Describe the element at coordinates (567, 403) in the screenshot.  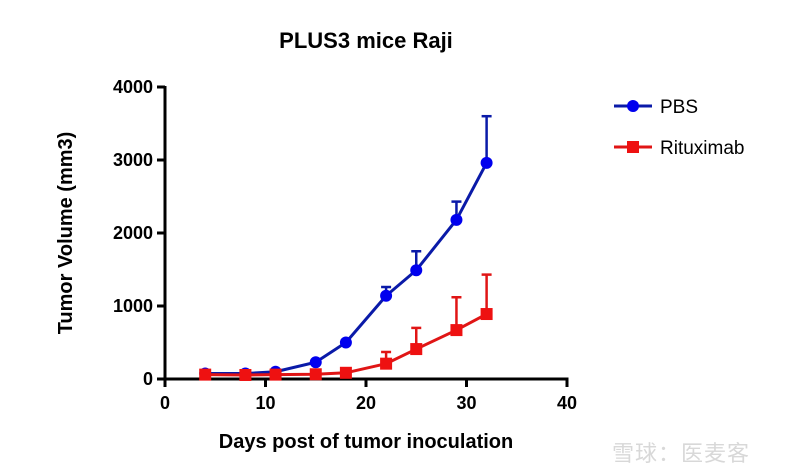
I see `x-tick-label: 40` at that location.